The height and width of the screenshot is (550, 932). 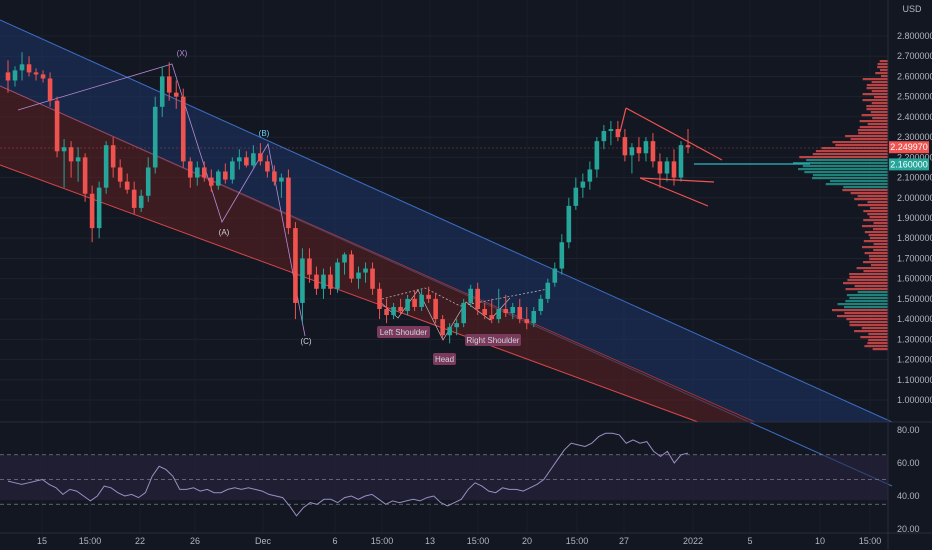 I want to click on rsi-line, so click(x=348, y=474).